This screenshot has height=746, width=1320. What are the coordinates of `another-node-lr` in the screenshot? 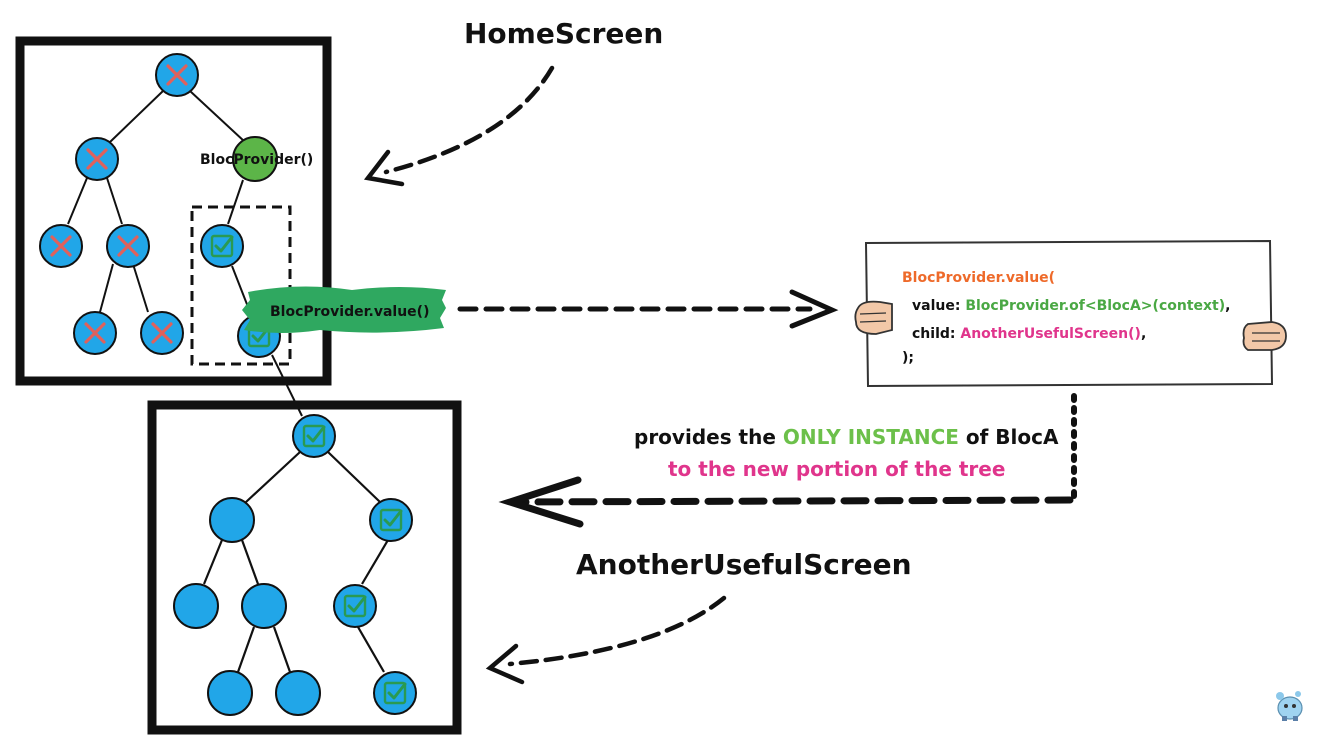 It's located at (264, 606).